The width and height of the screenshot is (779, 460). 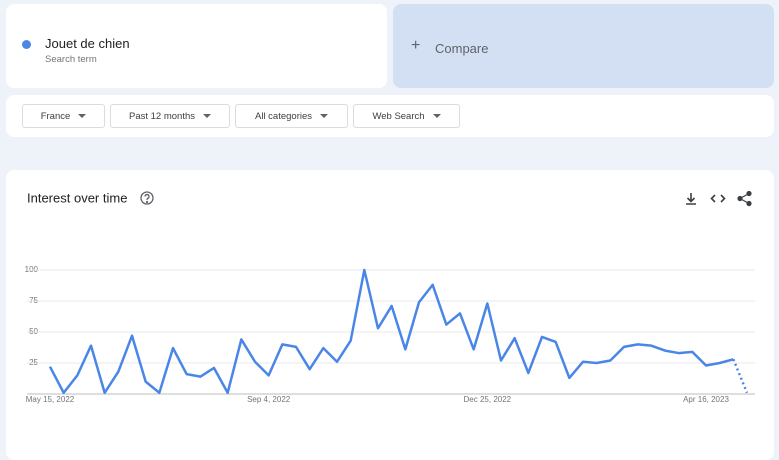 I want to click on x-tick-label: Dec 25, 2022, so click(x=488, y=399).